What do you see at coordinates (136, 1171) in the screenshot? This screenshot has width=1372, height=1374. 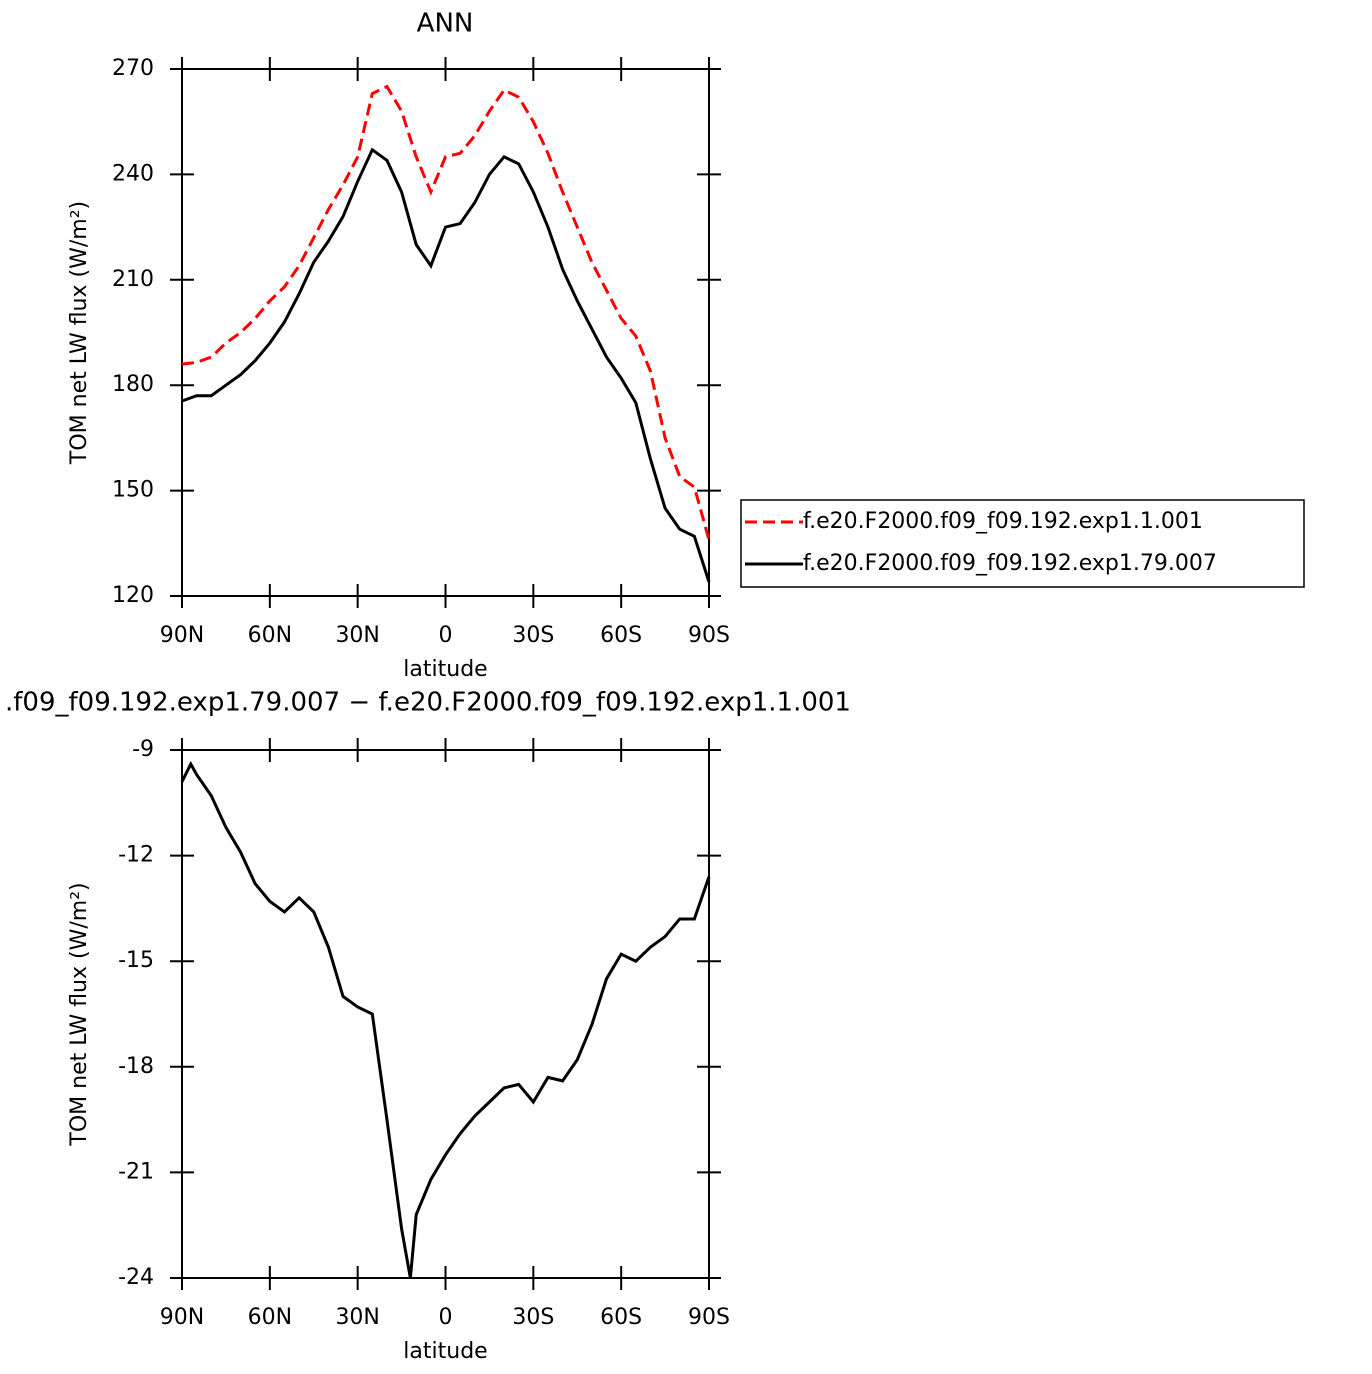 I see `y-tick-label: -21` at bounding box center [136, 1171].